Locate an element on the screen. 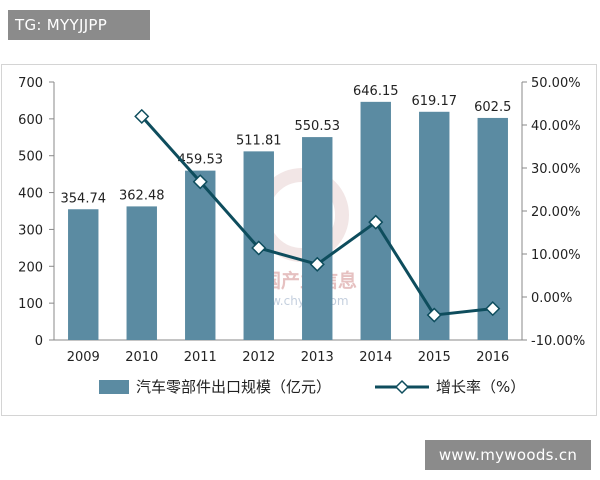 The height and width of the screenshot is (480, 600). x-tick-label: 2013 is located at coordinates (317, 357).